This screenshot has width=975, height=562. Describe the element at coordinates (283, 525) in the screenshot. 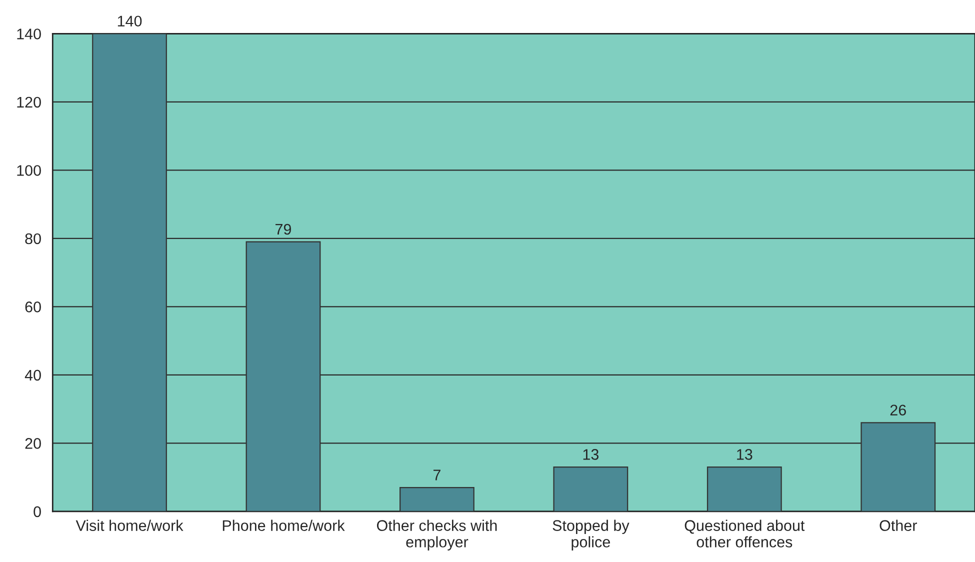

I see `x-tick-label: Phone home/work` at that location.